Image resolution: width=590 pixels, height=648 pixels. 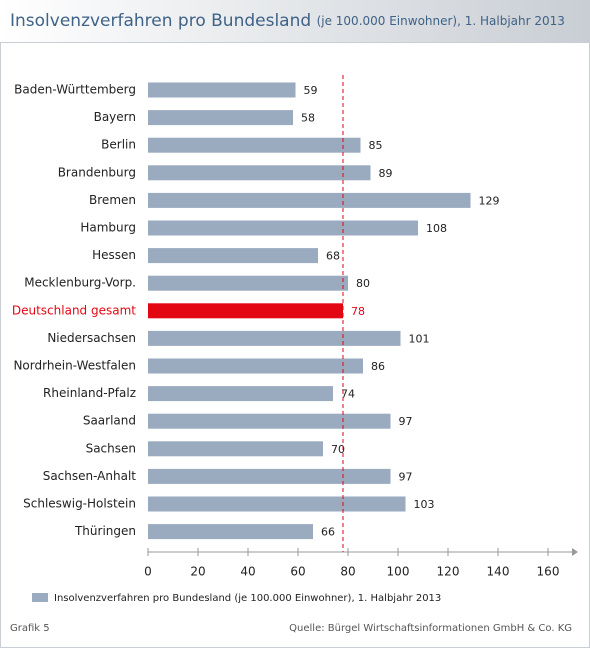 I want to click on category-label: Brandenburg, so click(x=97, y=172).